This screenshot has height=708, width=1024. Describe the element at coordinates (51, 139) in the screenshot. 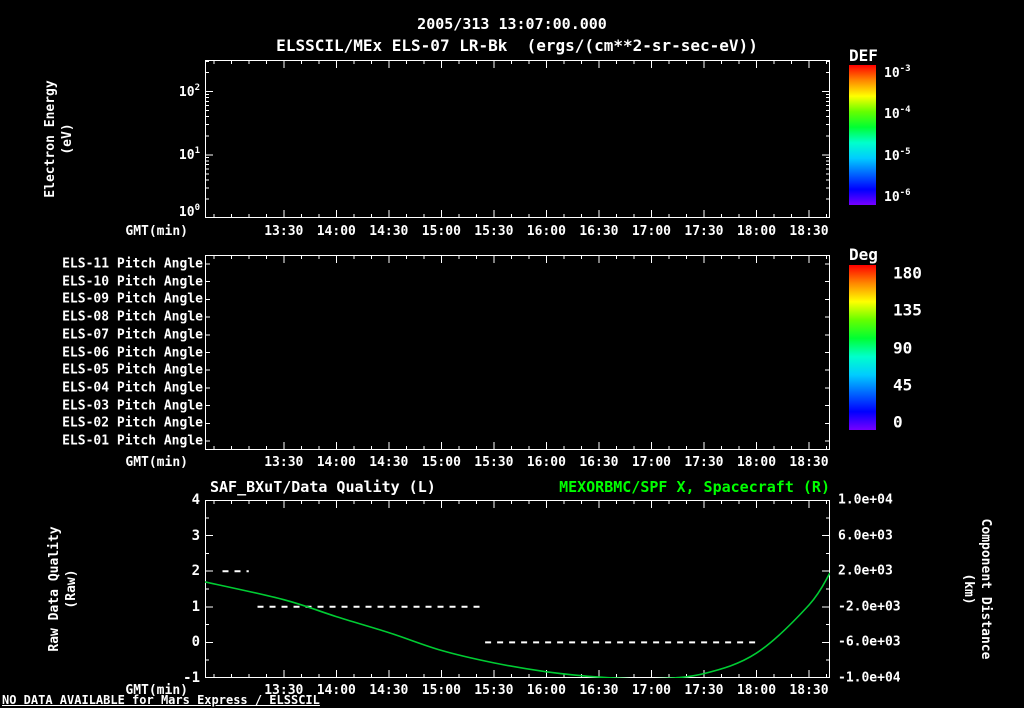

I see `energy-axis-label-line1: Electron Energy` at that location.